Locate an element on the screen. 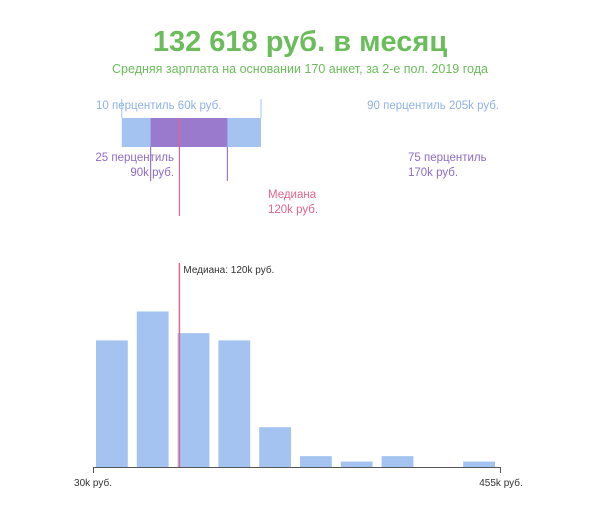 This screenshot has height=518, width=600. x-tick-label-max: 455k руб. is located at coordinates (501, 483).